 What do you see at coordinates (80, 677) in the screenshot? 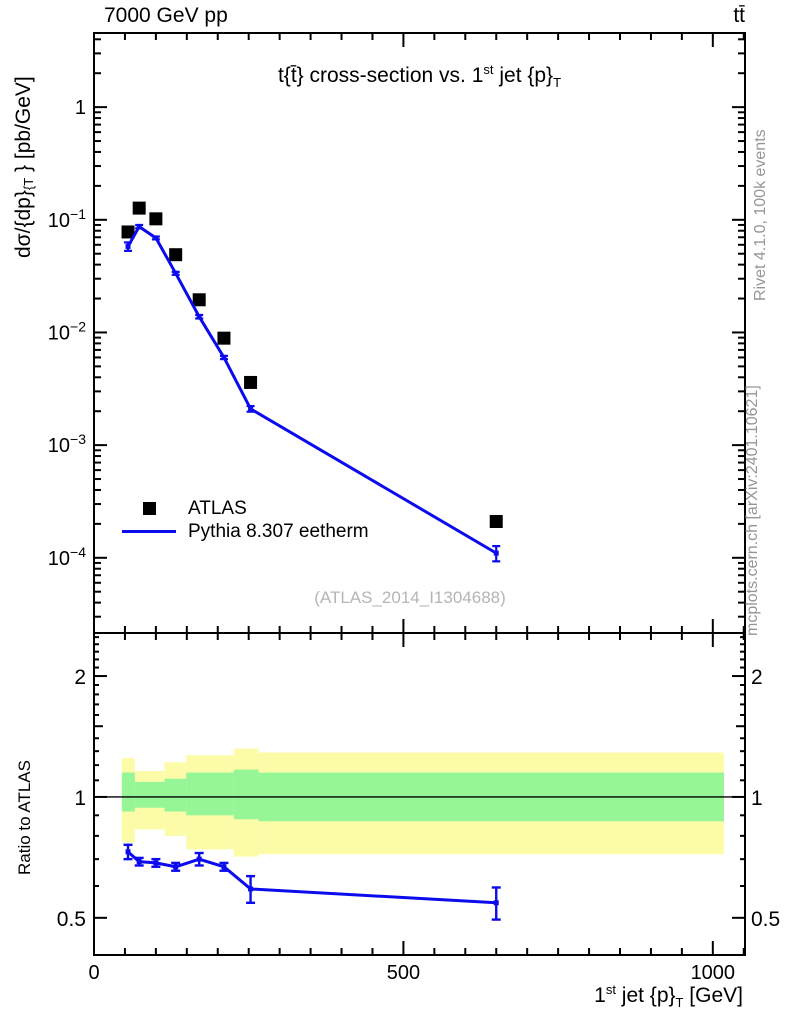
I see `ratio-tick-label-left: 2` at bounding box center [80, 677].